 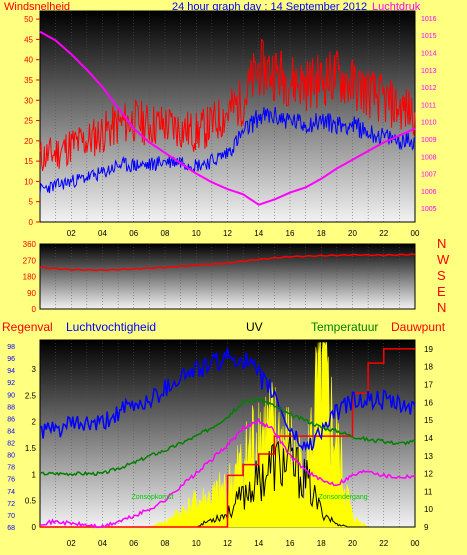 I want to click on humidity-axis-tick: 94, so click(x=11, y=371).